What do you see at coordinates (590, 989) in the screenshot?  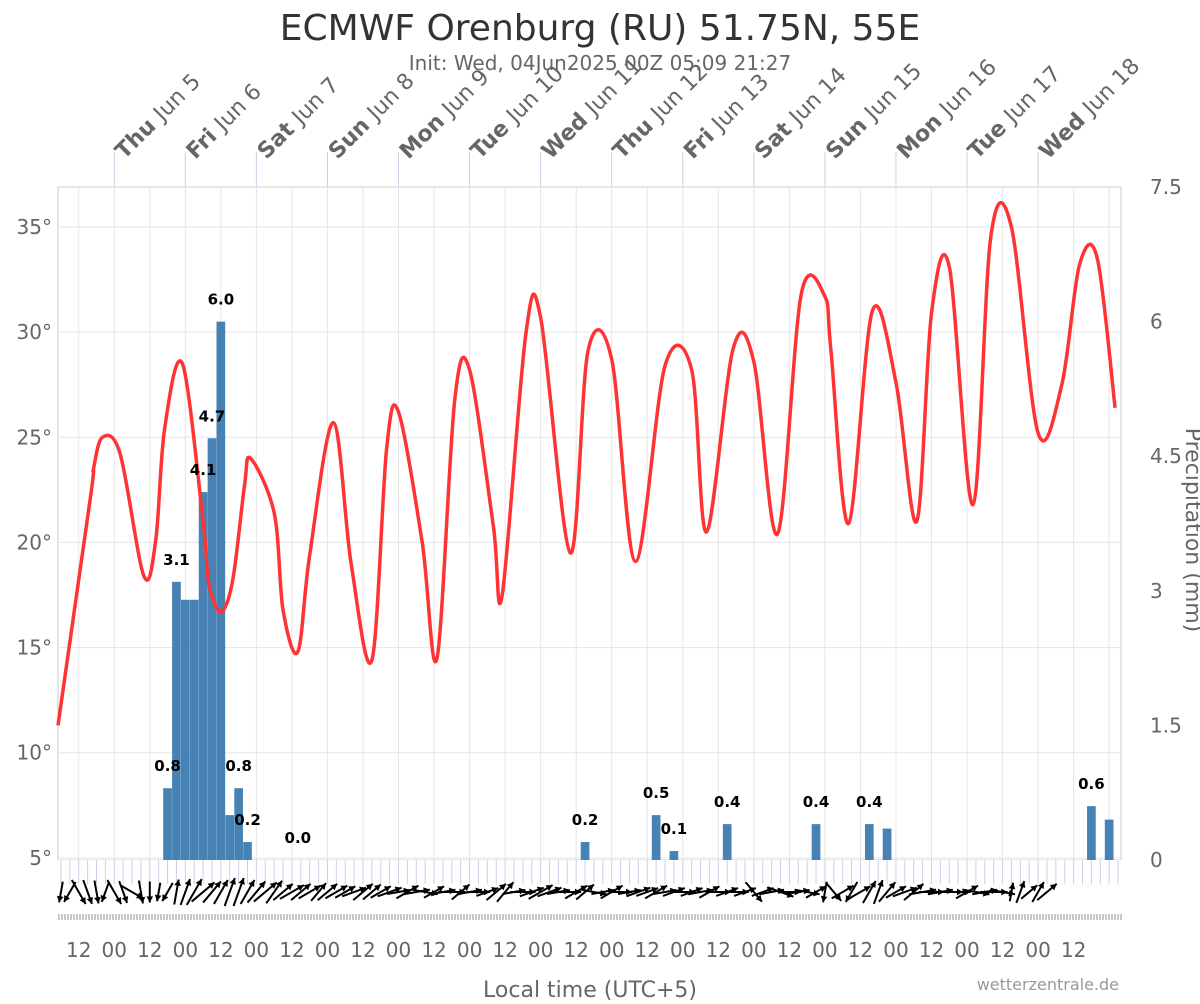 I see `x-axis-title: Local time (UTC+5)` at bounding box center [590, 989].